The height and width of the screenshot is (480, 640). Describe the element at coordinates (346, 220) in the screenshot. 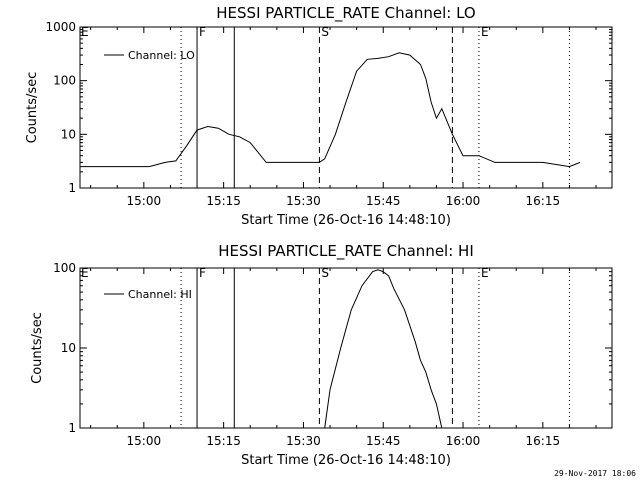

I see `lo-x-axis-label: Start Time (26-Oct-16 14:48:10)` at that location.